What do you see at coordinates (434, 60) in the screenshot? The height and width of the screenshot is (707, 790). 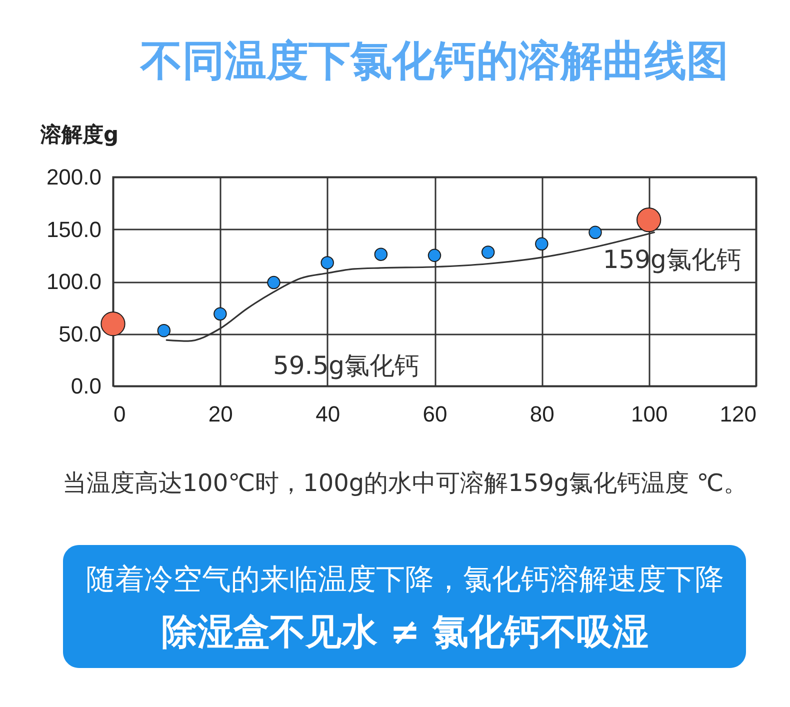 I see `chart-title: 不同温度下氯化钙的溶解曲线图` at bounding box center [434, 60].